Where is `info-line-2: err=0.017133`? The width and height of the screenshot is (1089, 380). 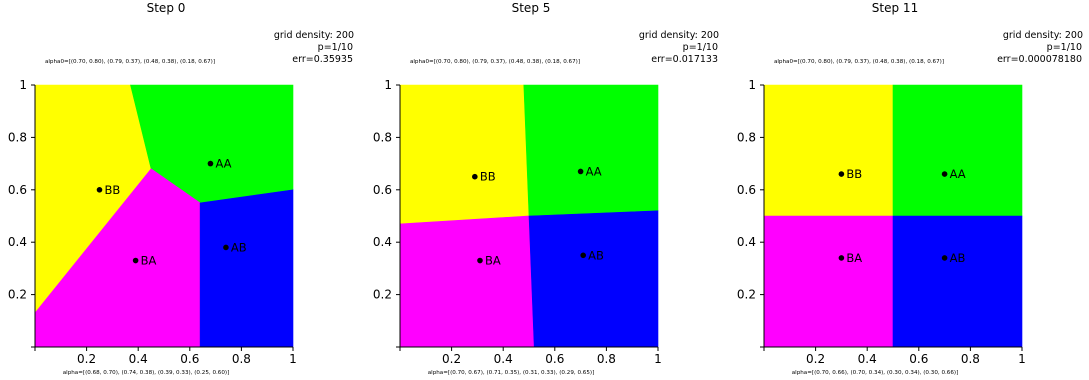 info-line-2: err=0.017133 is located at coordinates (684, 59).